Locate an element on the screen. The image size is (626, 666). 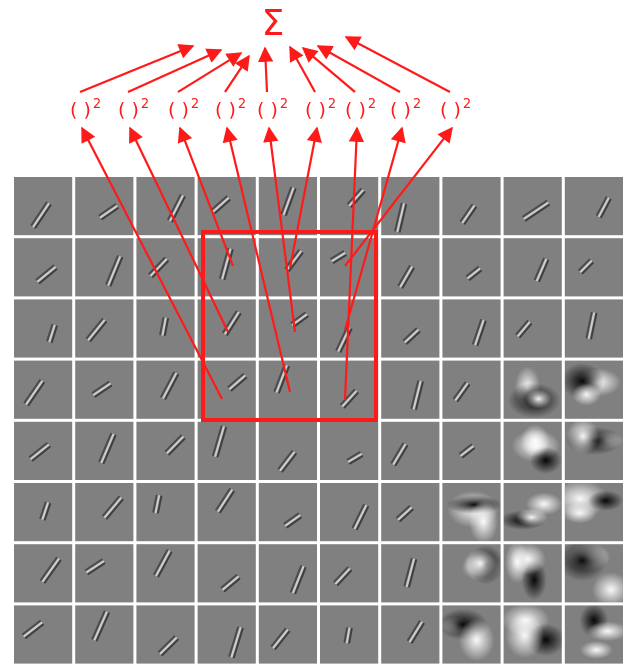
square-units: ( ) 2 ( ) 2 ( ) 2 ( ) 2 ( ) 2 ( ) 2 ( ) 2 ( ) 2 ( ) 2 is located at coordinates (270, 109).